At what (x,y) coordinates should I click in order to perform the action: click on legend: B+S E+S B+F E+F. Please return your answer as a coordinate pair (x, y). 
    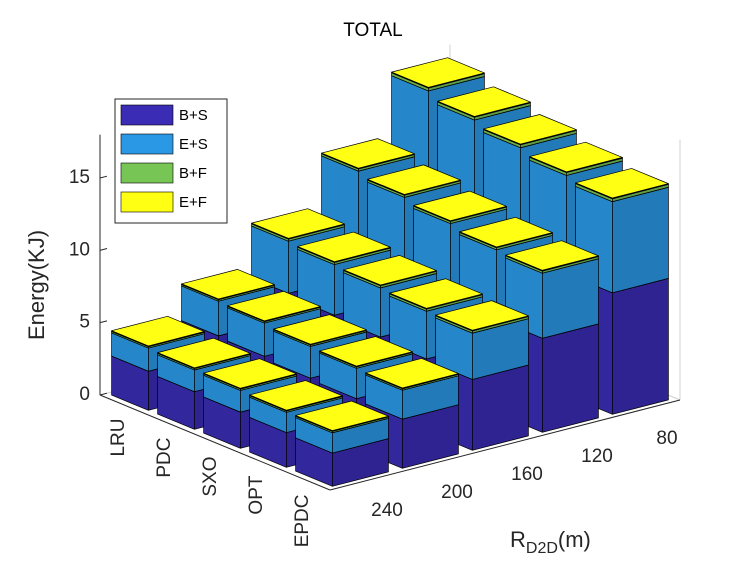
    Looking at the image, I should click on (171, 161).